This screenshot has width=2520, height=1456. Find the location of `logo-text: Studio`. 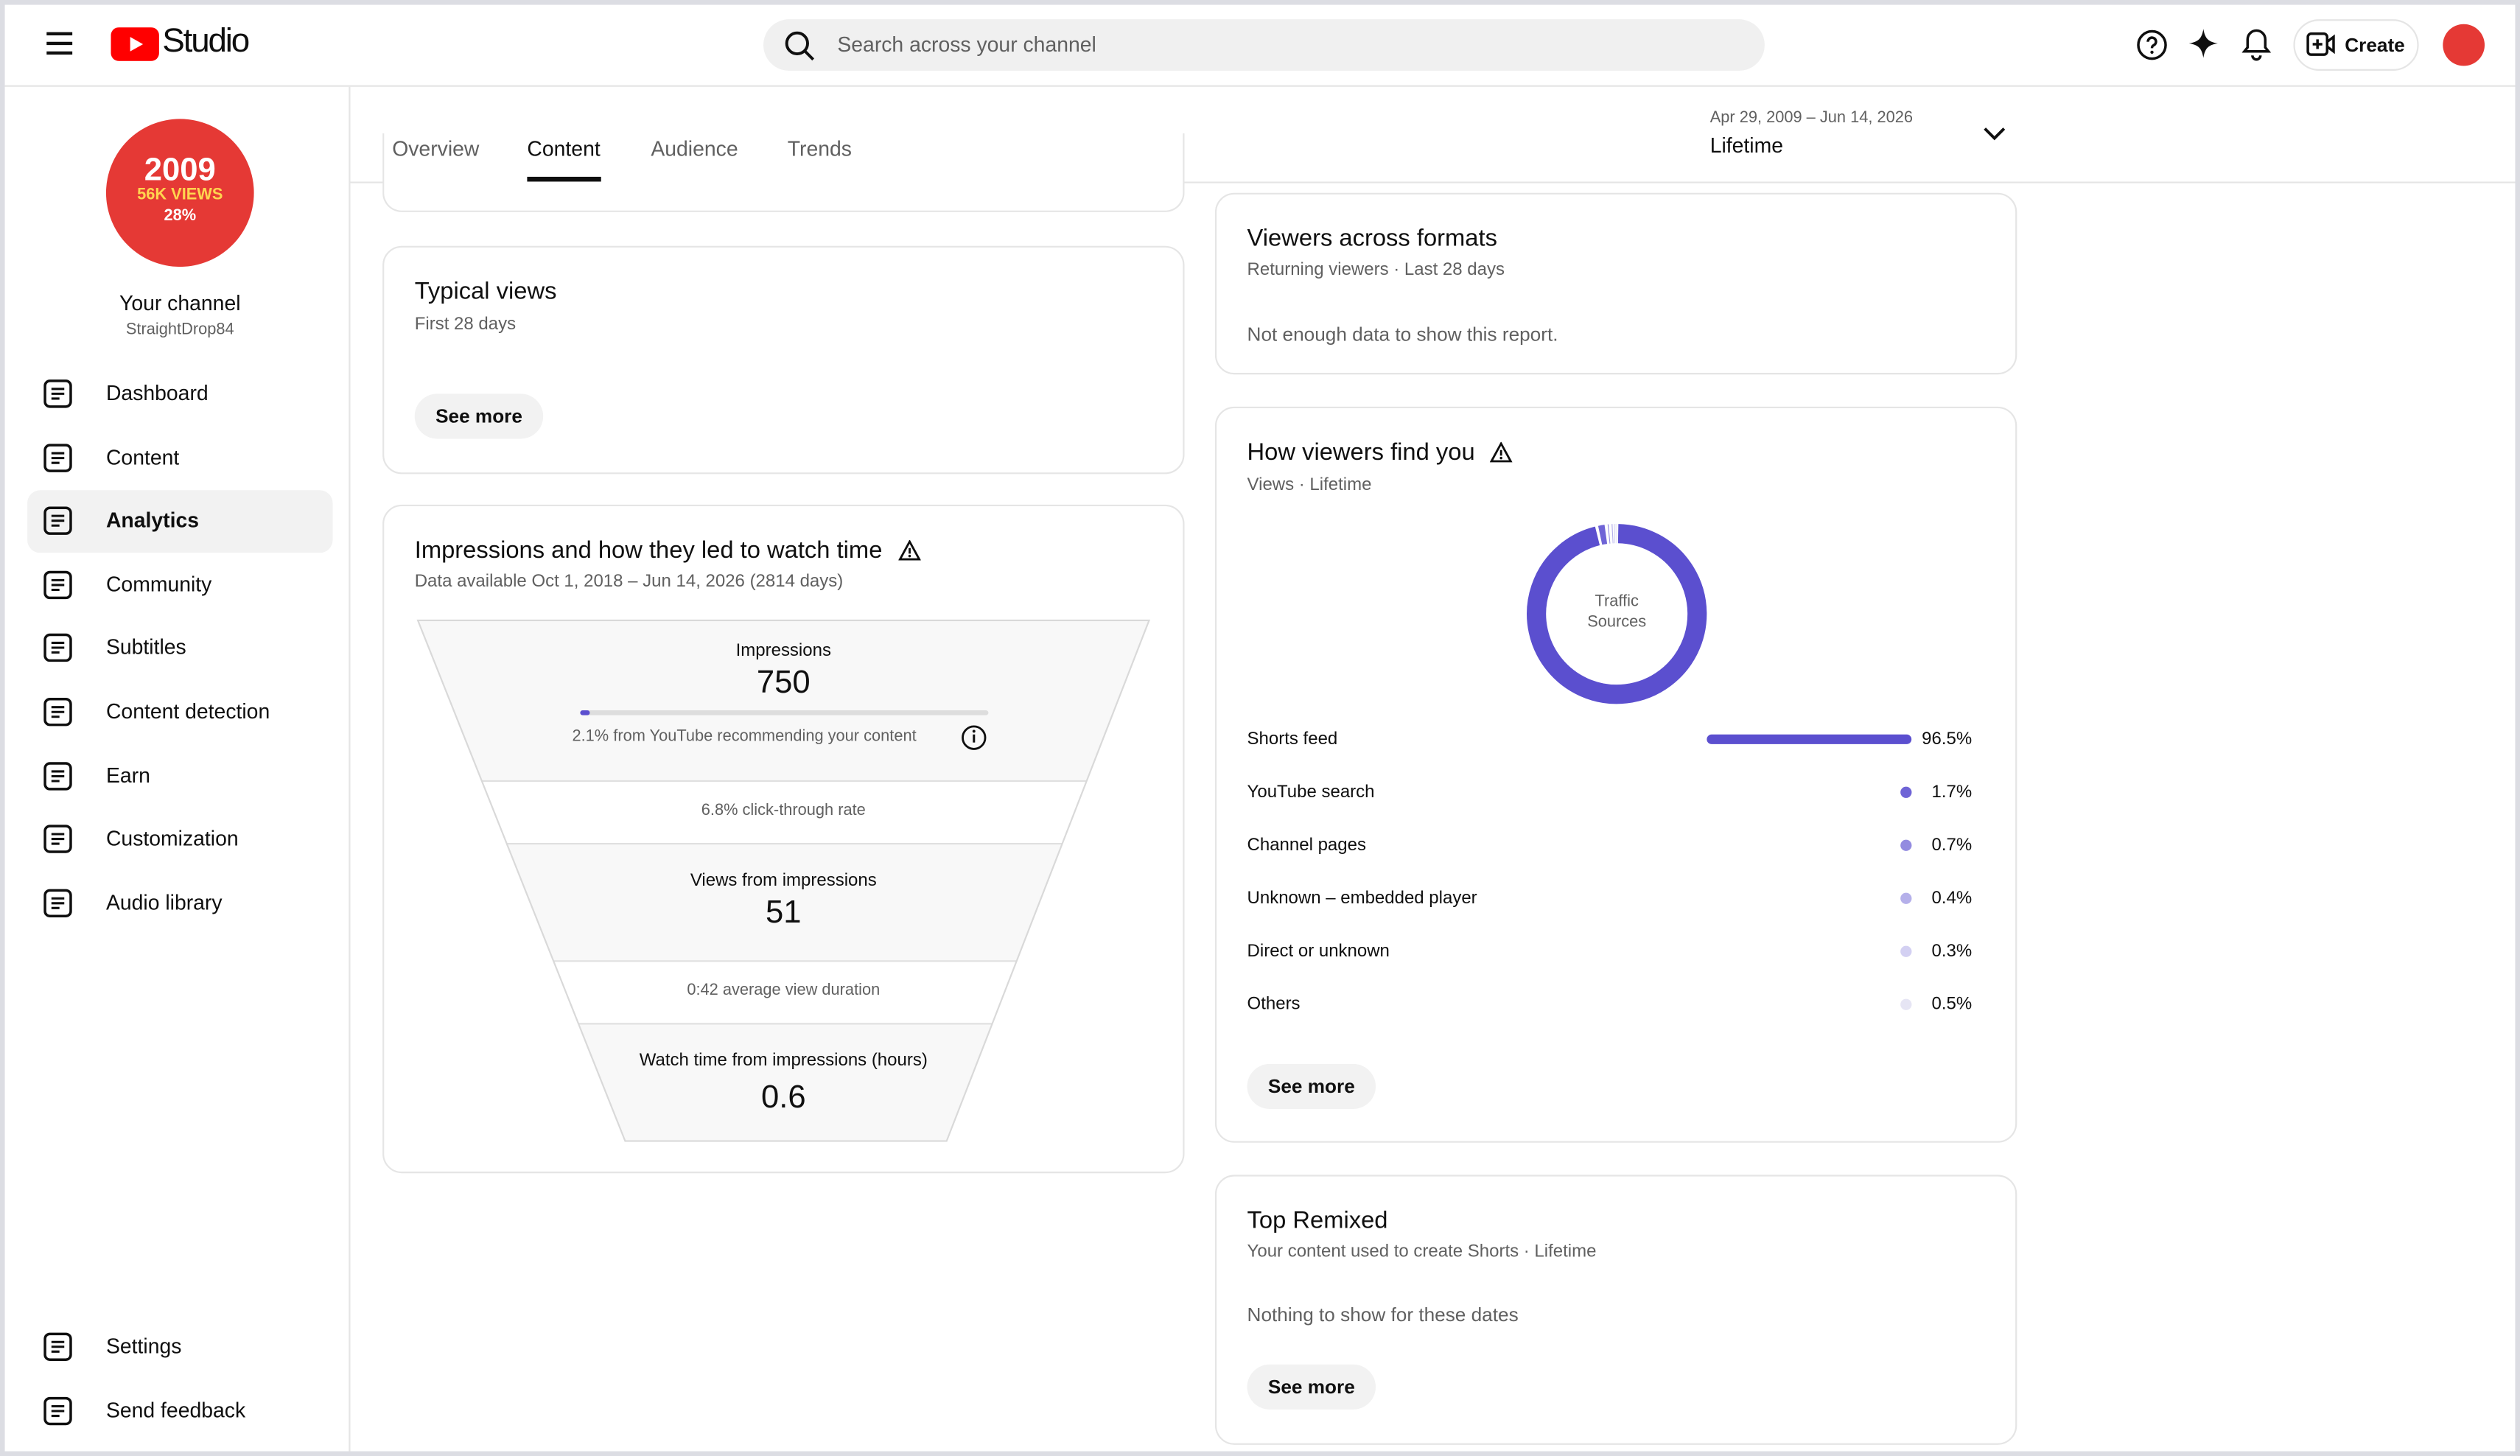

logo-text: Studio is located at coordinates (206, 41).